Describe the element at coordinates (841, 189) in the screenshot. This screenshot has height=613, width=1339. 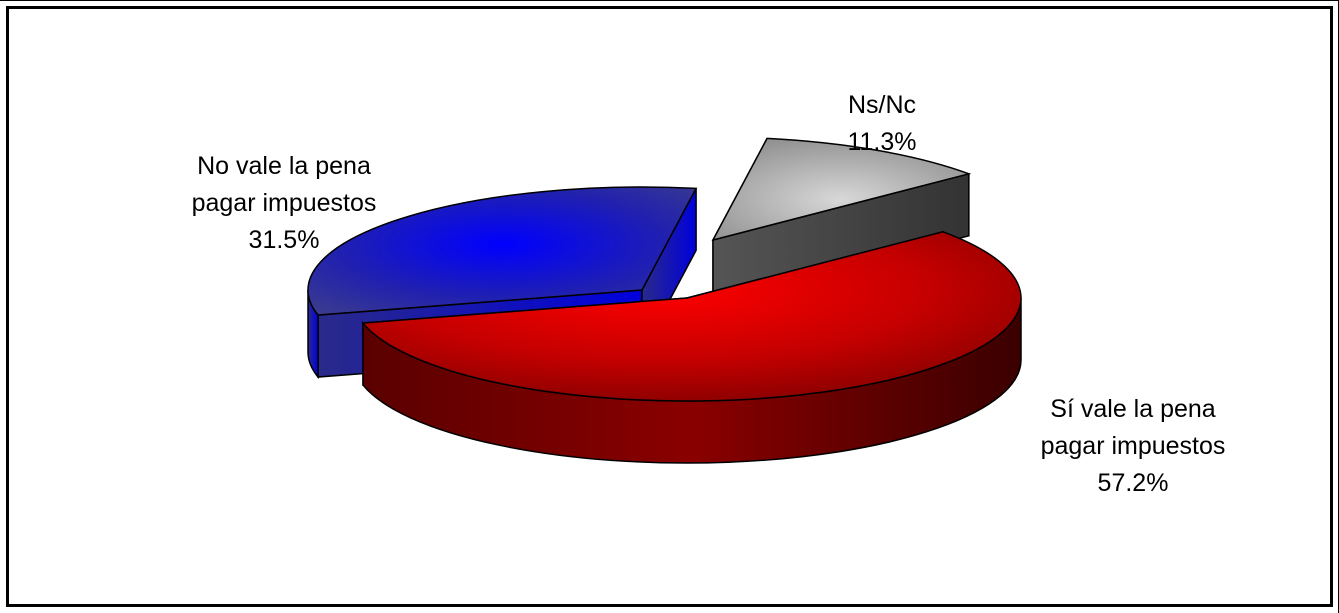
I see `slice-nsnc-top` at that location.